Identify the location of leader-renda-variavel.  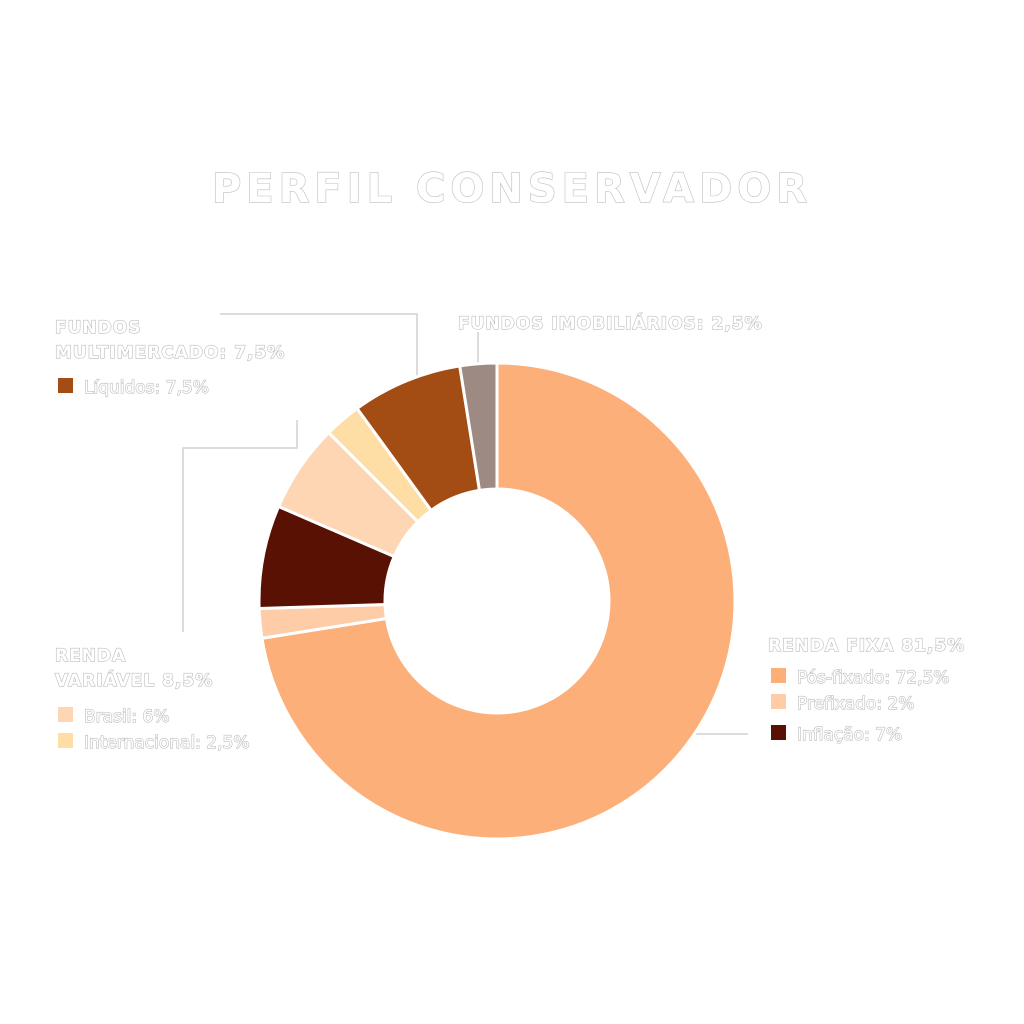
(240, 526).